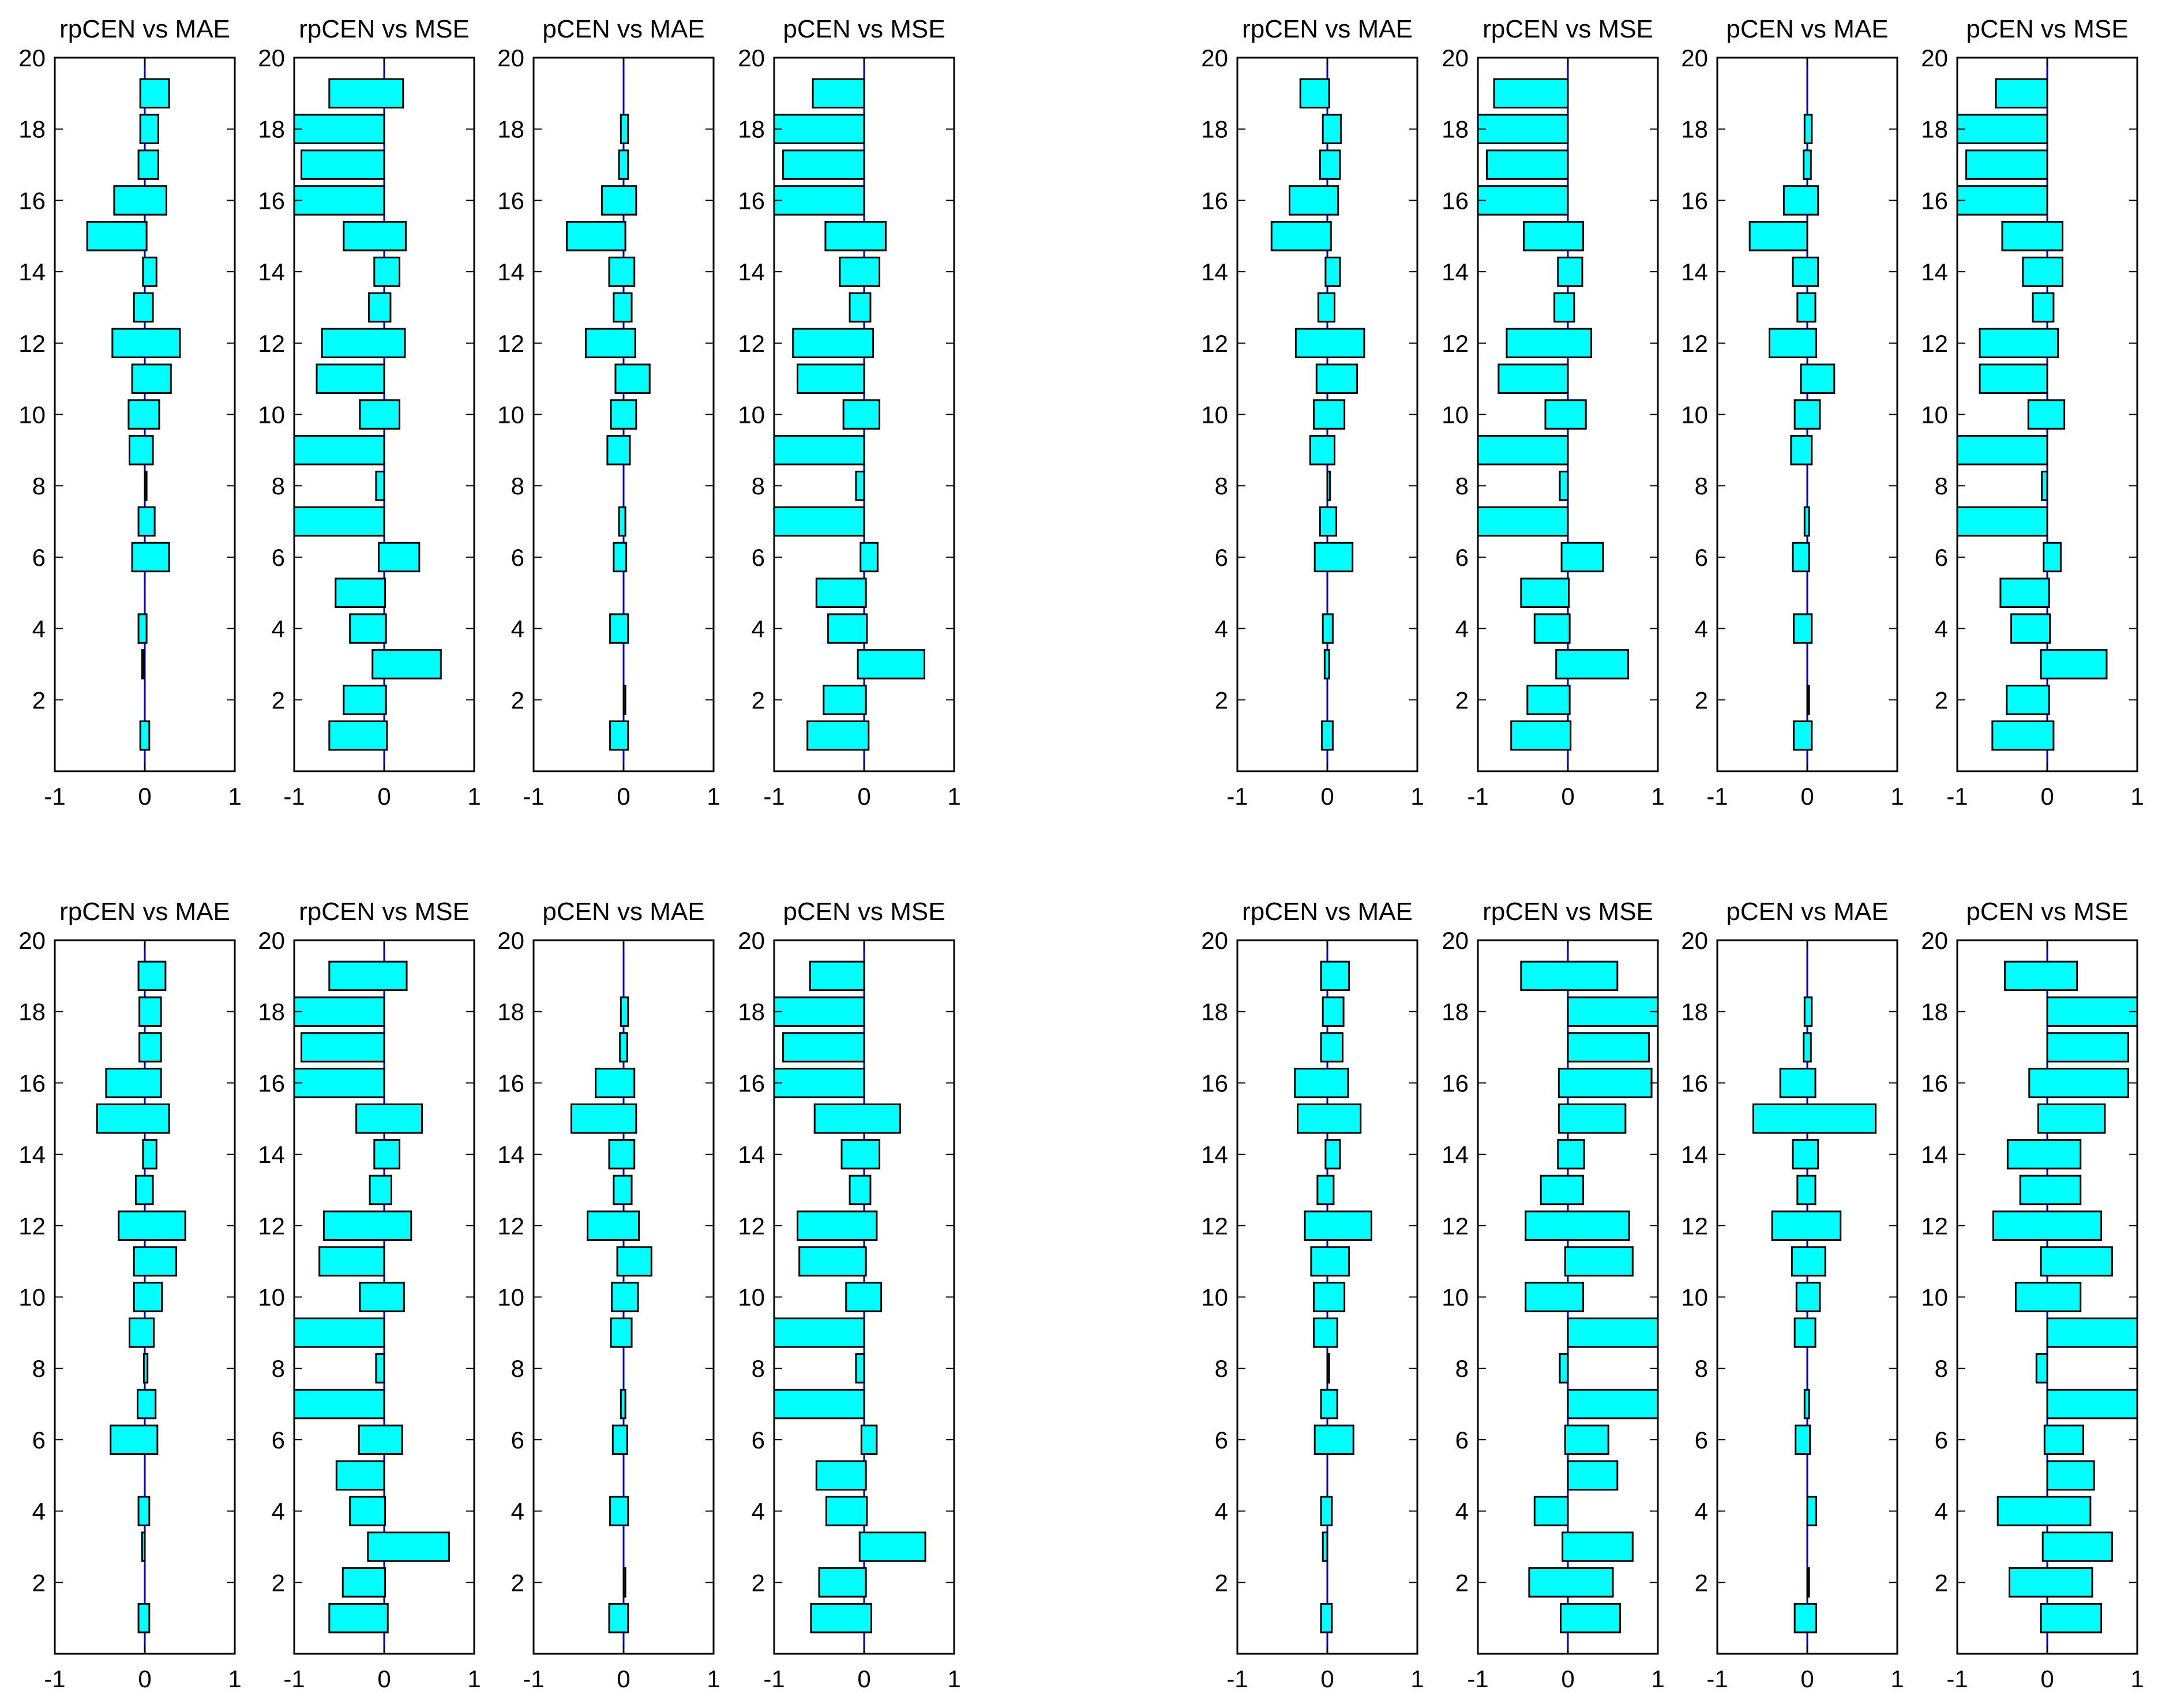 The height and width of the screenshot is (1708, 2158). Describe the element at coordinates (384, 912) in the screenshot. I see `subplot-title: rpCEN vs MSE` at that location.